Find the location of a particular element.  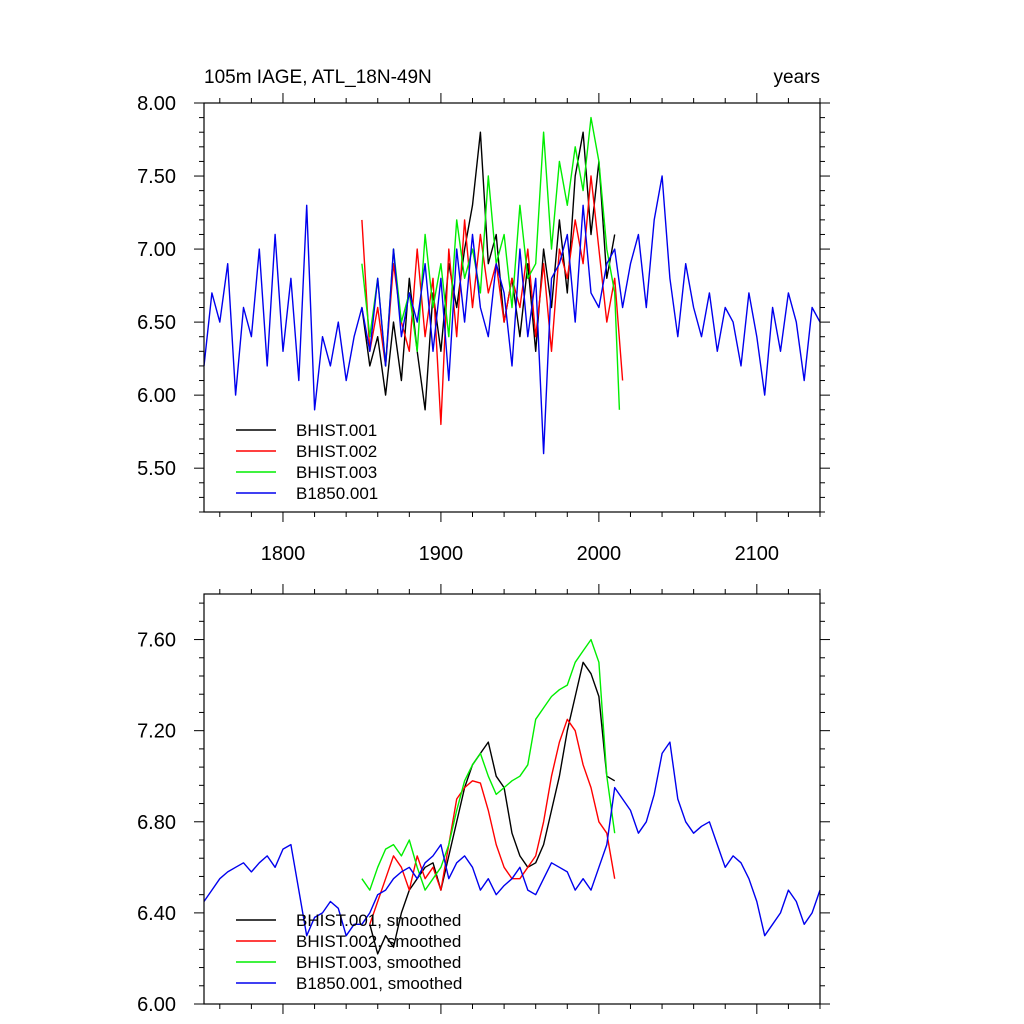

bottom-legend-label: BHIST.002, smoothed is located at coordinates (378, 941).